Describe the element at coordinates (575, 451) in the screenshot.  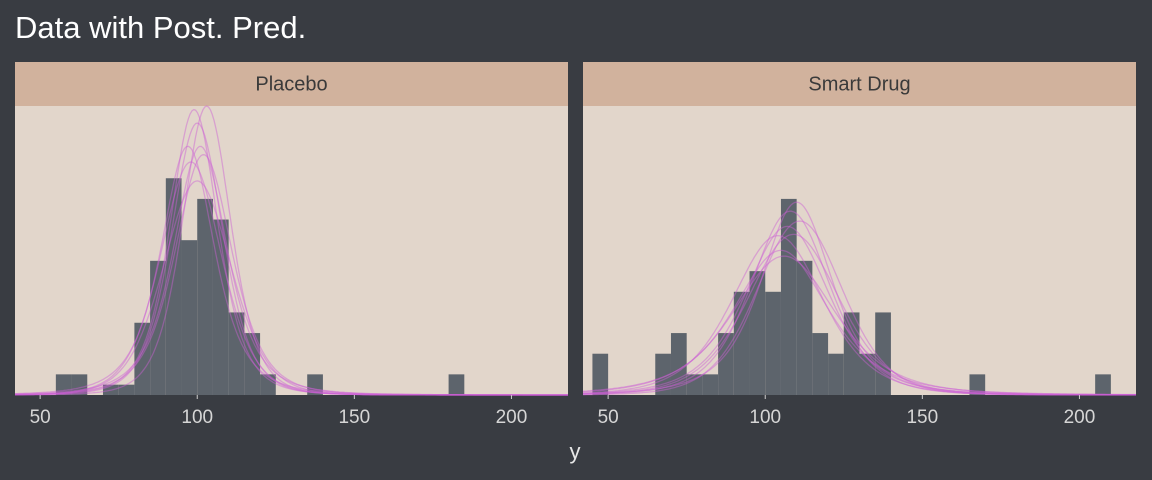
I see `x-axis-label: y` at that location.